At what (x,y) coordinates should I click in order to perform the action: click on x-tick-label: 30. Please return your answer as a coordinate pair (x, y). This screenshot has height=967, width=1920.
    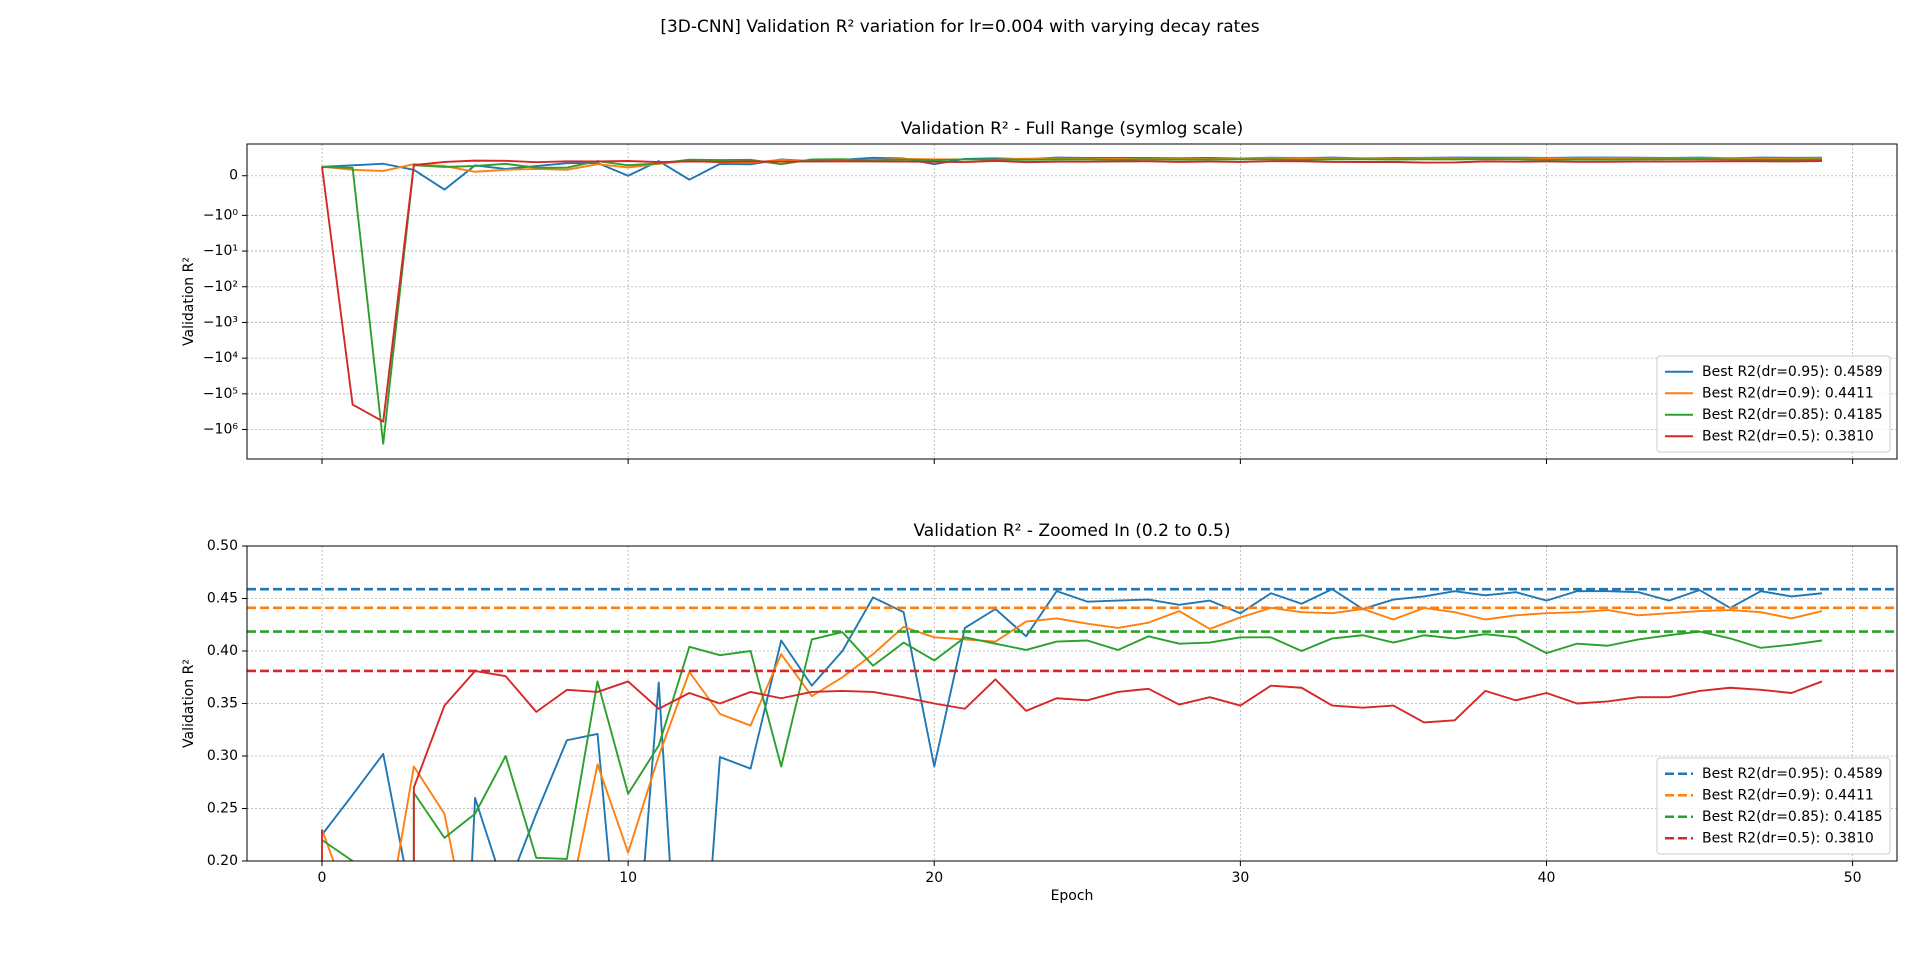
    Looking at the image, I should click on (1240, 878).